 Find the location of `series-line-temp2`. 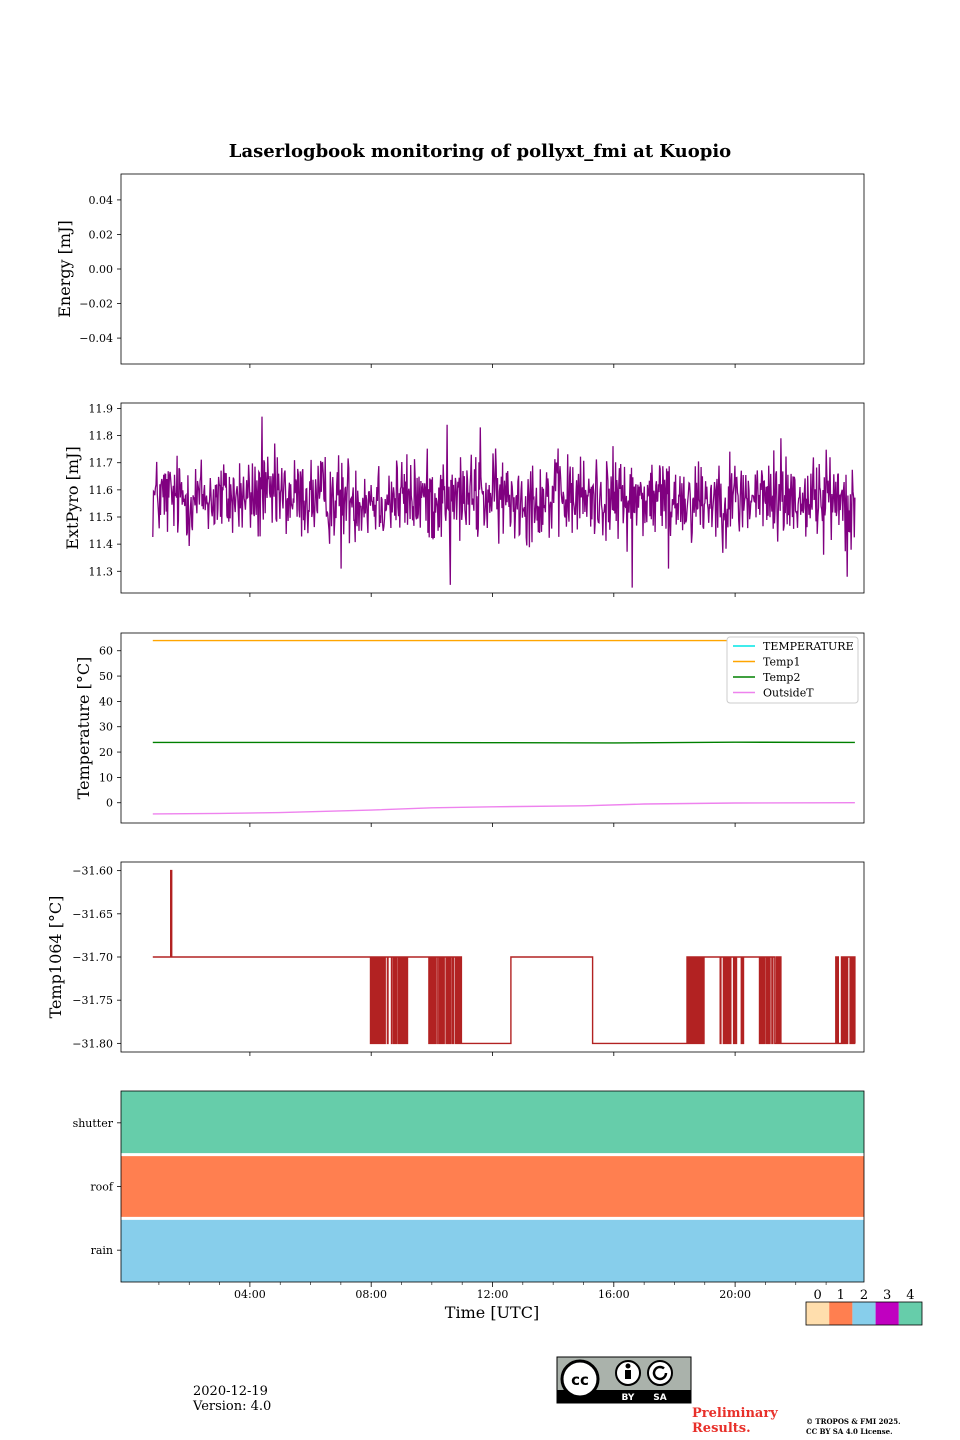

series-line-temp2 is located at coordinates (503, 742).